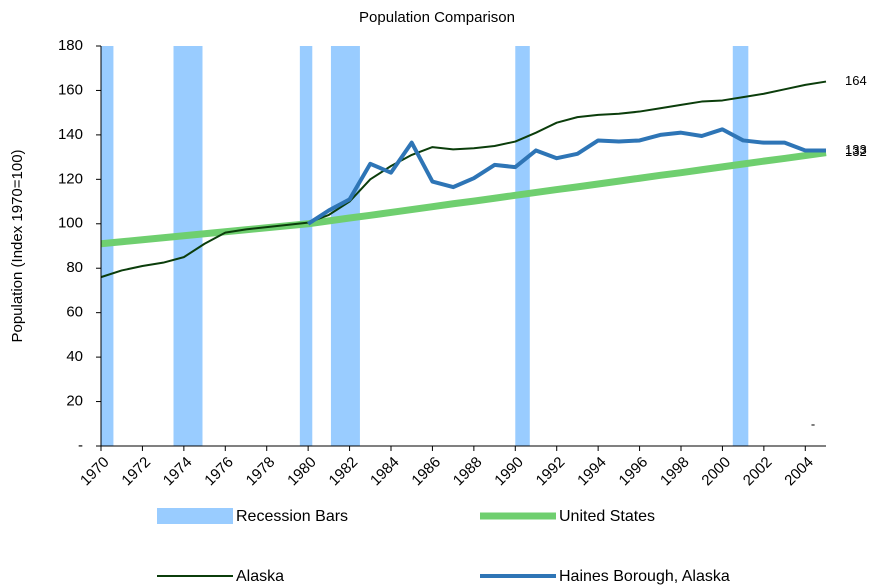 The image size is (874, 587). Describe the element at coordinates (468, 472) in the screenshot. I see `x-tick-label: 1988` at that location.